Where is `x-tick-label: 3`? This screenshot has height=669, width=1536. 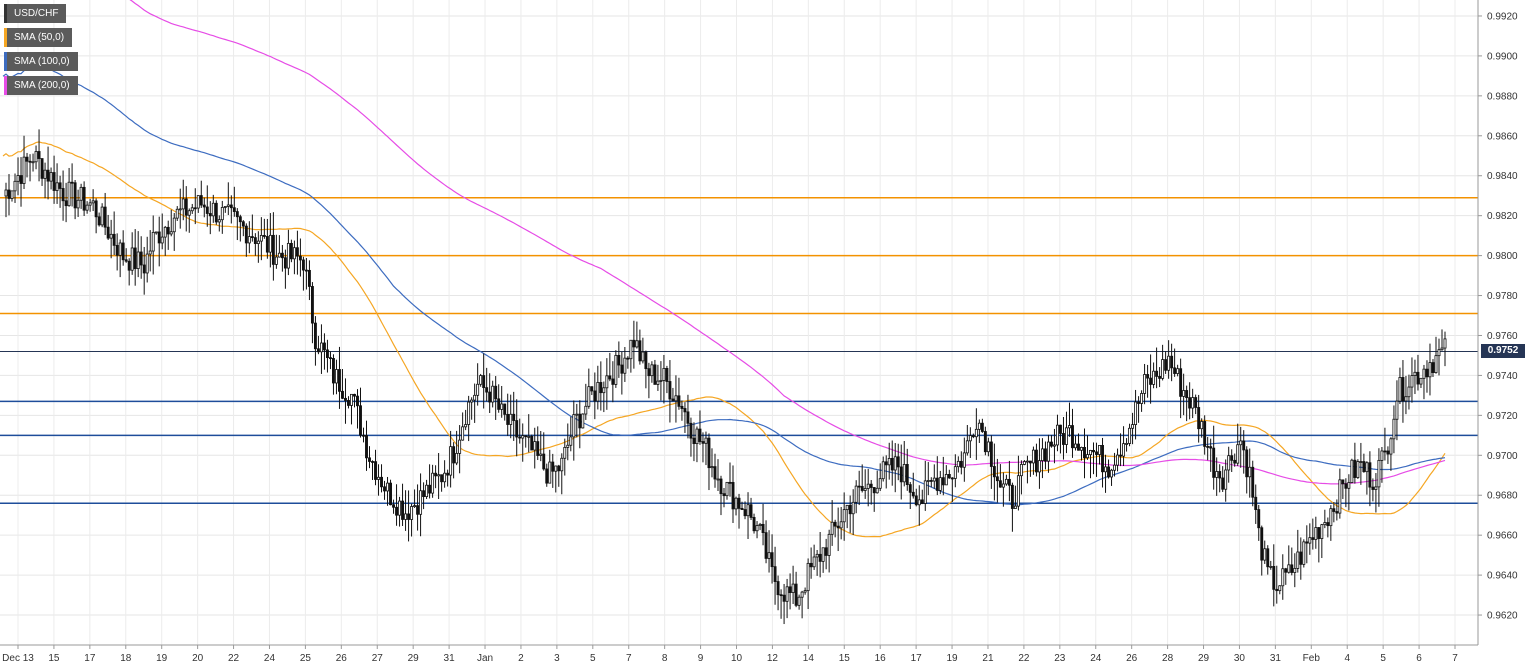
x-tick-label: 3 is located at coordinates (557, 658).